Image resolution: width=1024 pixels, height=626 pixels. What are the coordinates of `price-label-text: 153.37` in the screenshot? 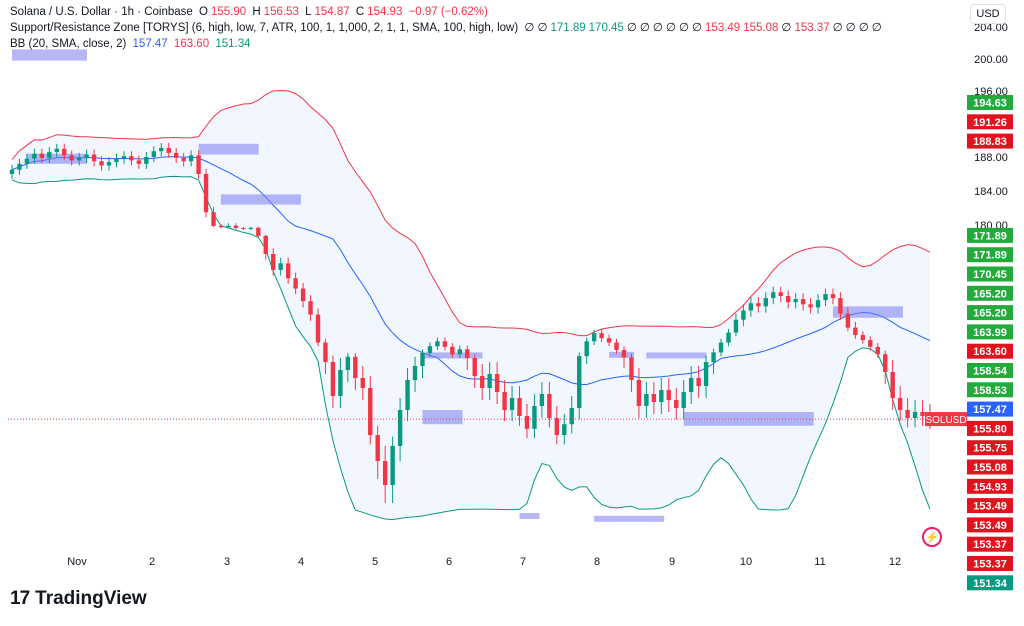 It's located at (990, 545).